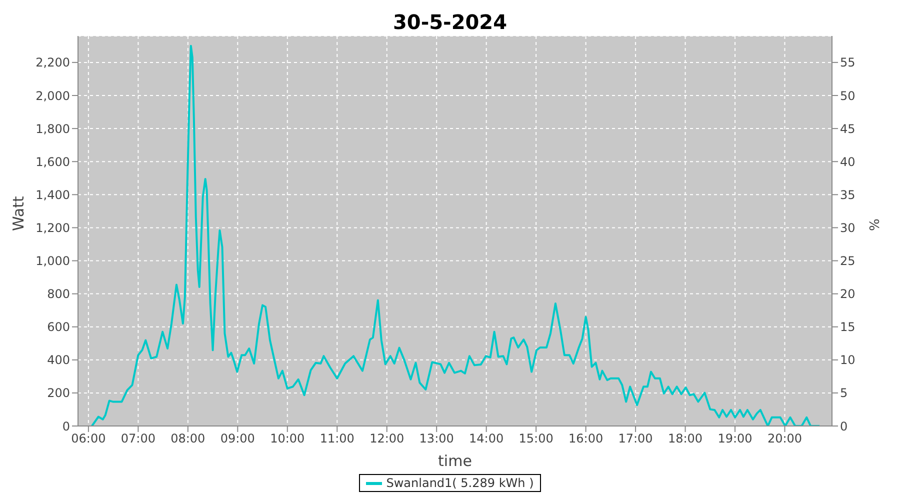 The height and width of the screenshot is (500, 900). Describe the element at coordinates (486, 439) in the screenshot. I see `x-tick-label: 14:00` at that location.